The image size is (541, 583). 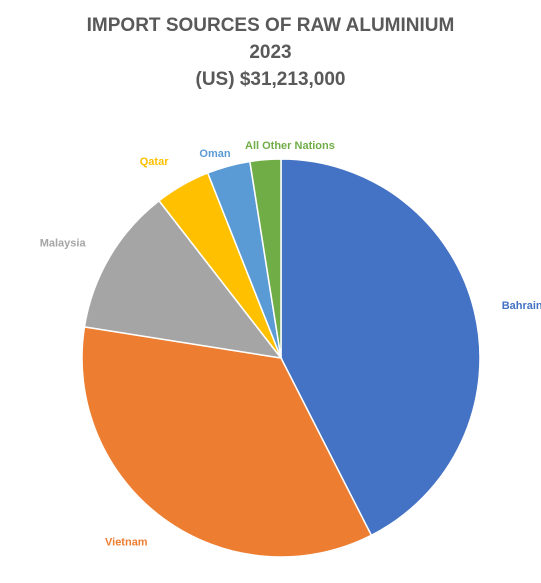 I want to click on chart-subtitle-year: 2023, so click(x=270, y=52).